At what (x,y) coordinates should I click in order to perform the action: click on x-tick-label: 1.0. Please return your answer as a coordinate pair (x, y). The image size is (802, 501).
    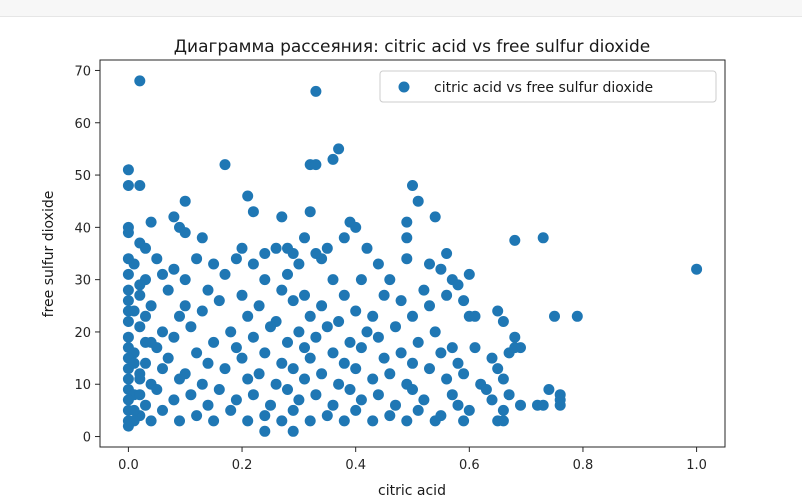
    Looking at the image, I should click on (696, 465).